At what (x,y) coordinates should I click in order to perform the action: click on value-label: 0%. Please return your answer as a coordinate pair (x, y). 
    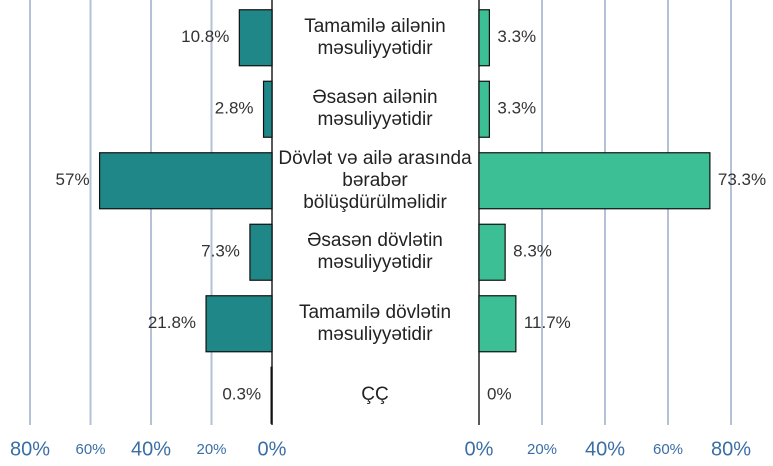
    Looking at the image, I should click on (499, 394).